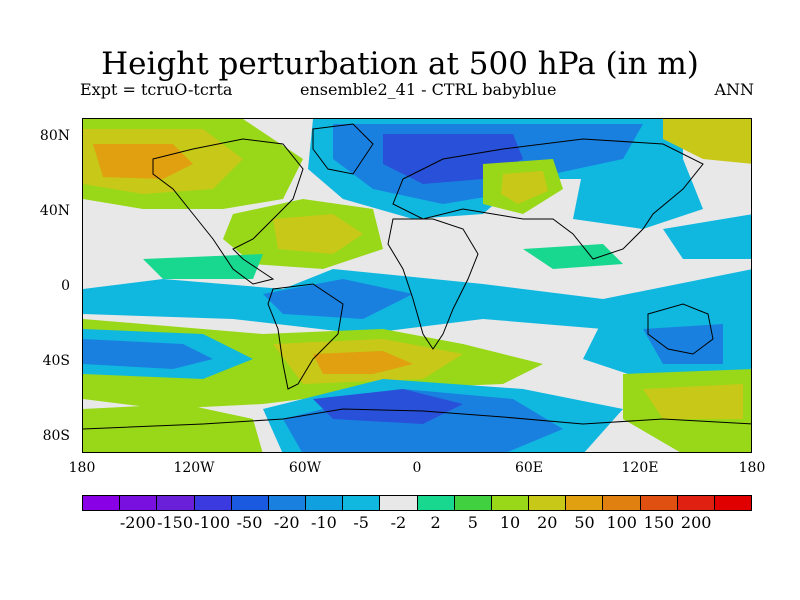 This screenshot has width=800, height=600. Describe the element at coordinates (752, 468) in the screenshot. I see `lon-label-180e: 180` at that location.